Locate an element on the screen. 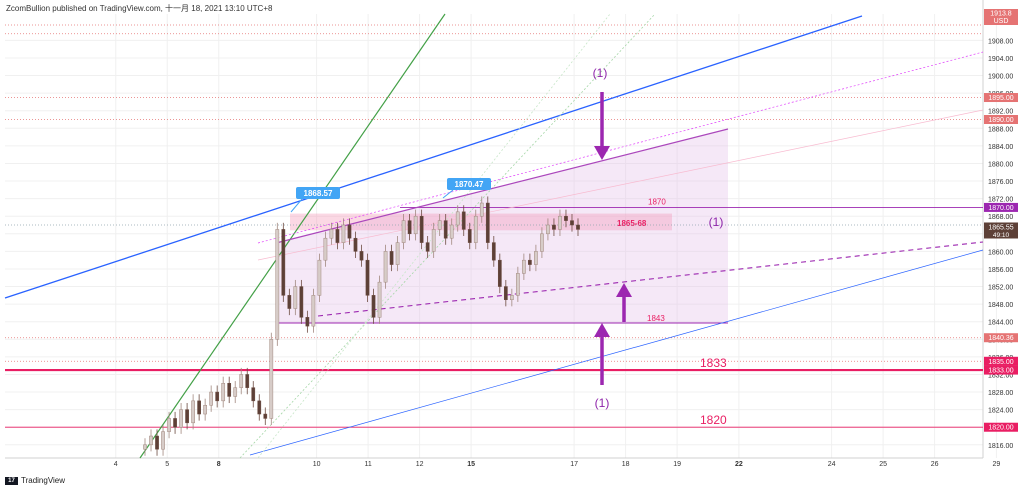 The height and width of the screenshot is (490, 1024). price-tag-label: 1835.00 is located at coordinates (1000, 362).